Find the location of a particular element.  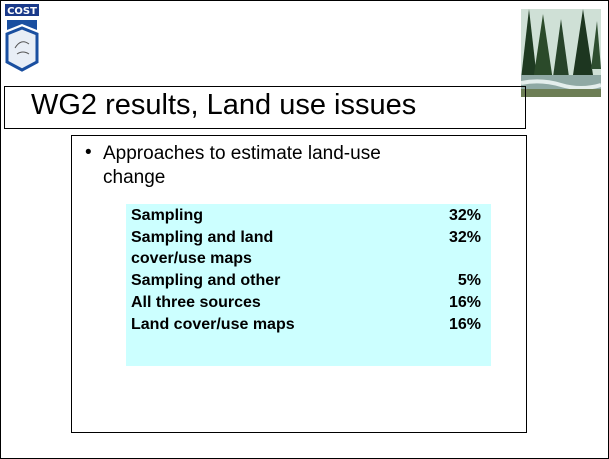

table-row: All three sources 16% is located at coordinates (306, 302).